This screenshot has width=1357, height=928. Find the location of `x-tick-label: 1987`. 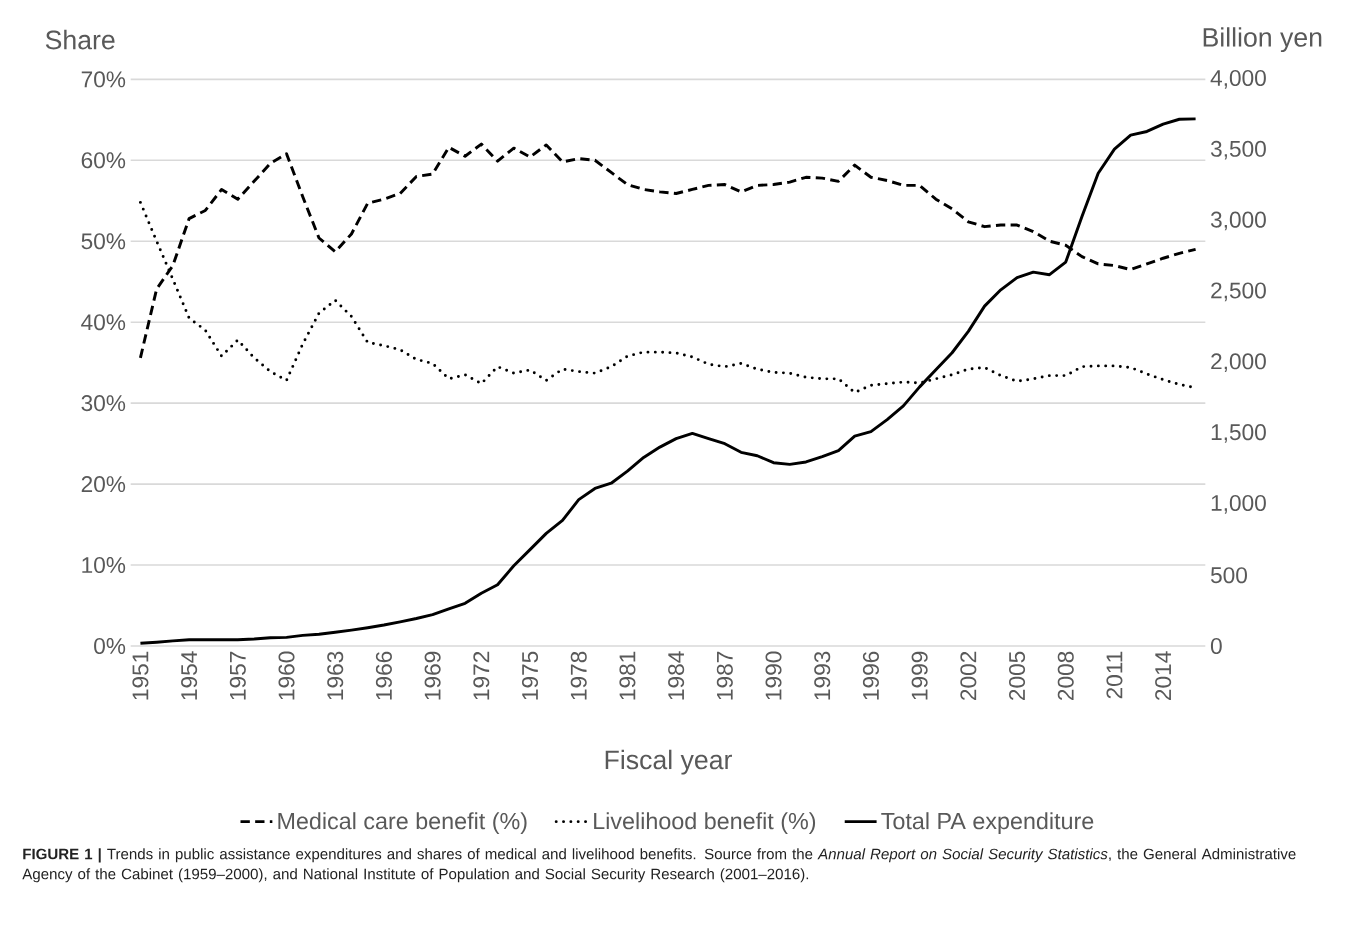

x-tick-label: 1987 is located at coordinates (724, 675).